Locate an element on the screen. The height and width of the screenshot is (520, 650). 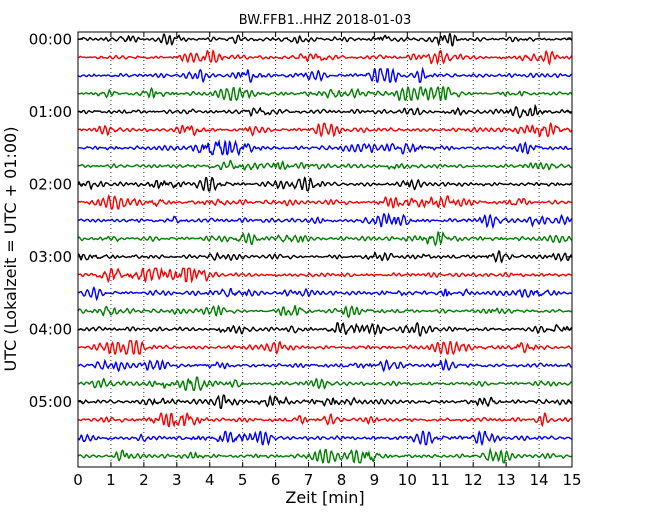
x-tick-label: 7 is located at coordinates (309, 480).